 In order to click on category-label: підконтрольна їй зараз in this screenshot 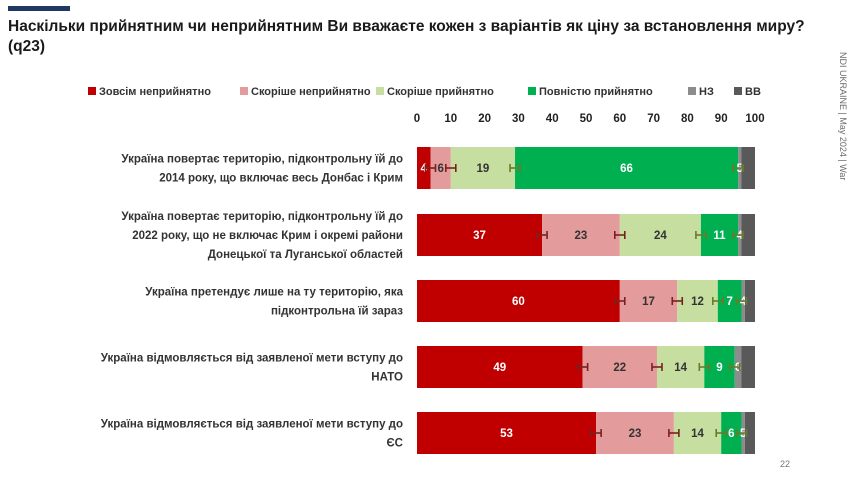, I will do `click(337, 312)`.